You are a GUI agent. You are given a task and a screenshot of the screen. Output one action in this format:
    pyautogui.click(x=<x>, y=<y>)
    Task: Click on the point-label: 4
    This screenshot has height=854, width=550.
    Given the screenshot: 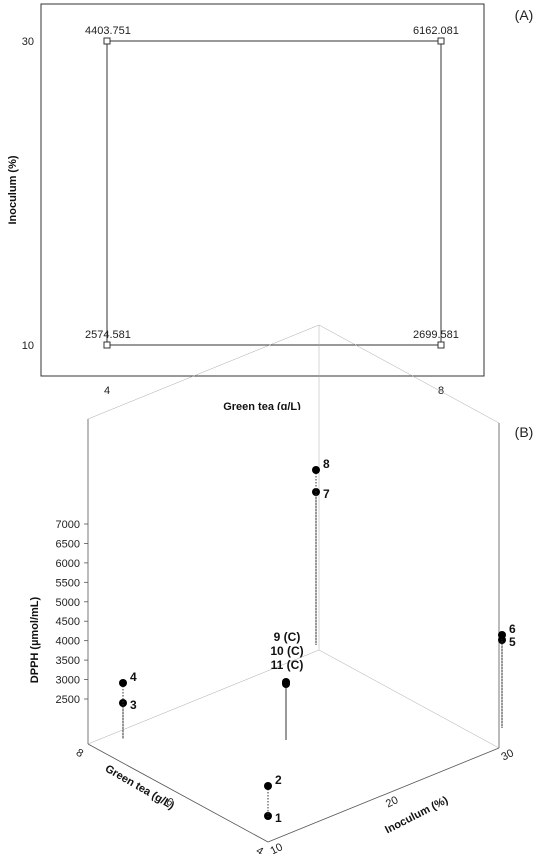 What is the action you would take?
    pyautogui.click(x=133, y=677)
    